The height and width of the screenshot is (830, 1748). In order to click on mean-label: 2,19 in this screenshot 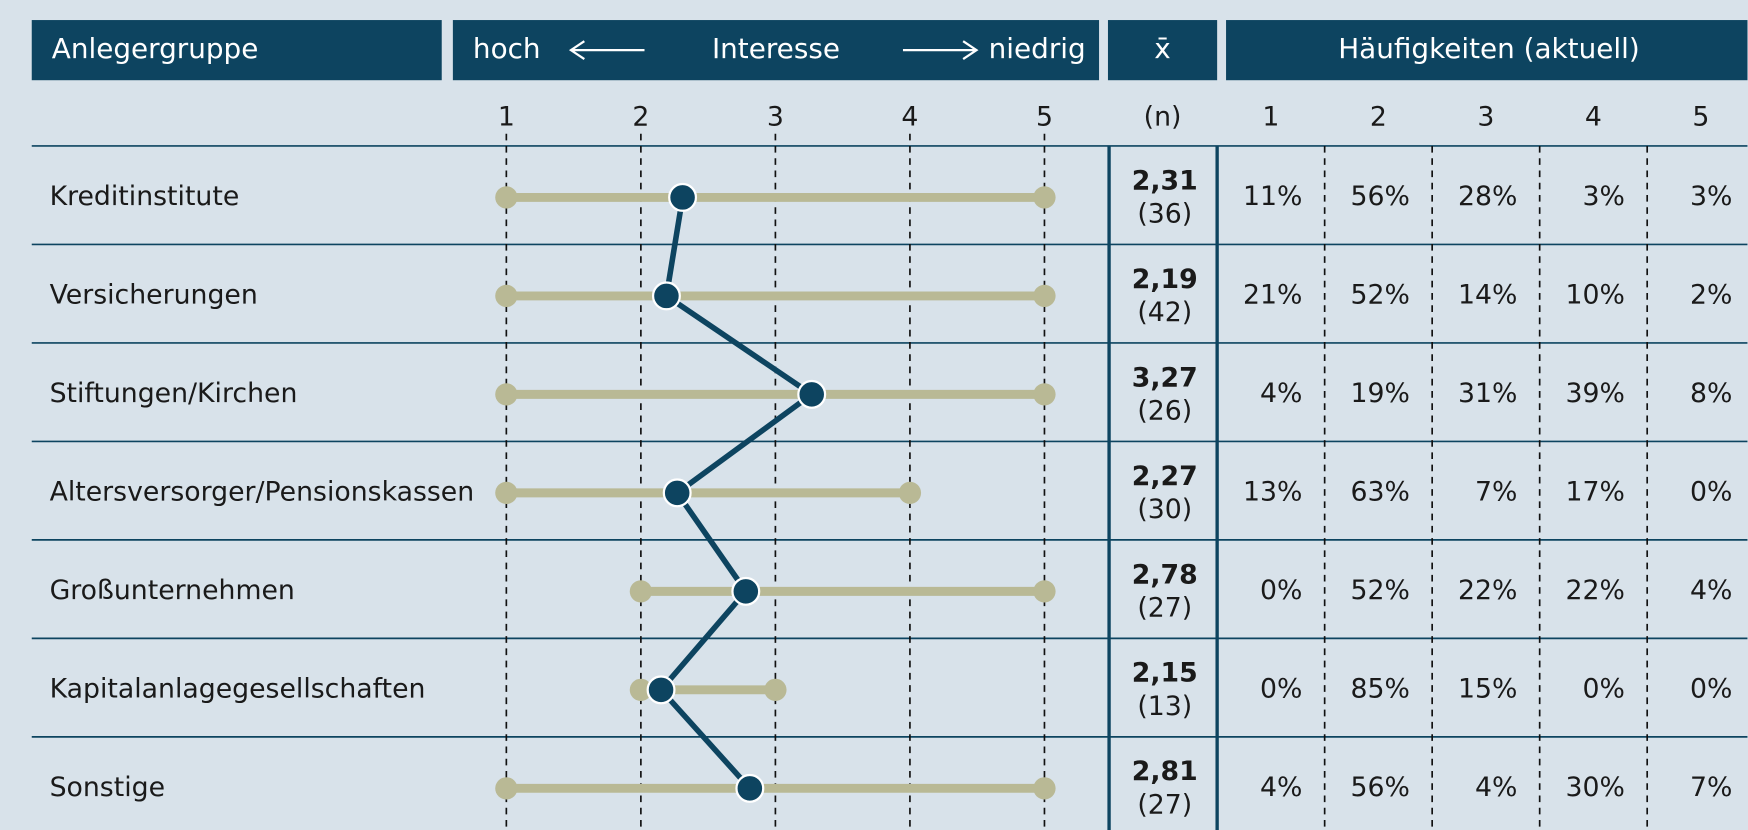, I will do `click(1165, 279)`.